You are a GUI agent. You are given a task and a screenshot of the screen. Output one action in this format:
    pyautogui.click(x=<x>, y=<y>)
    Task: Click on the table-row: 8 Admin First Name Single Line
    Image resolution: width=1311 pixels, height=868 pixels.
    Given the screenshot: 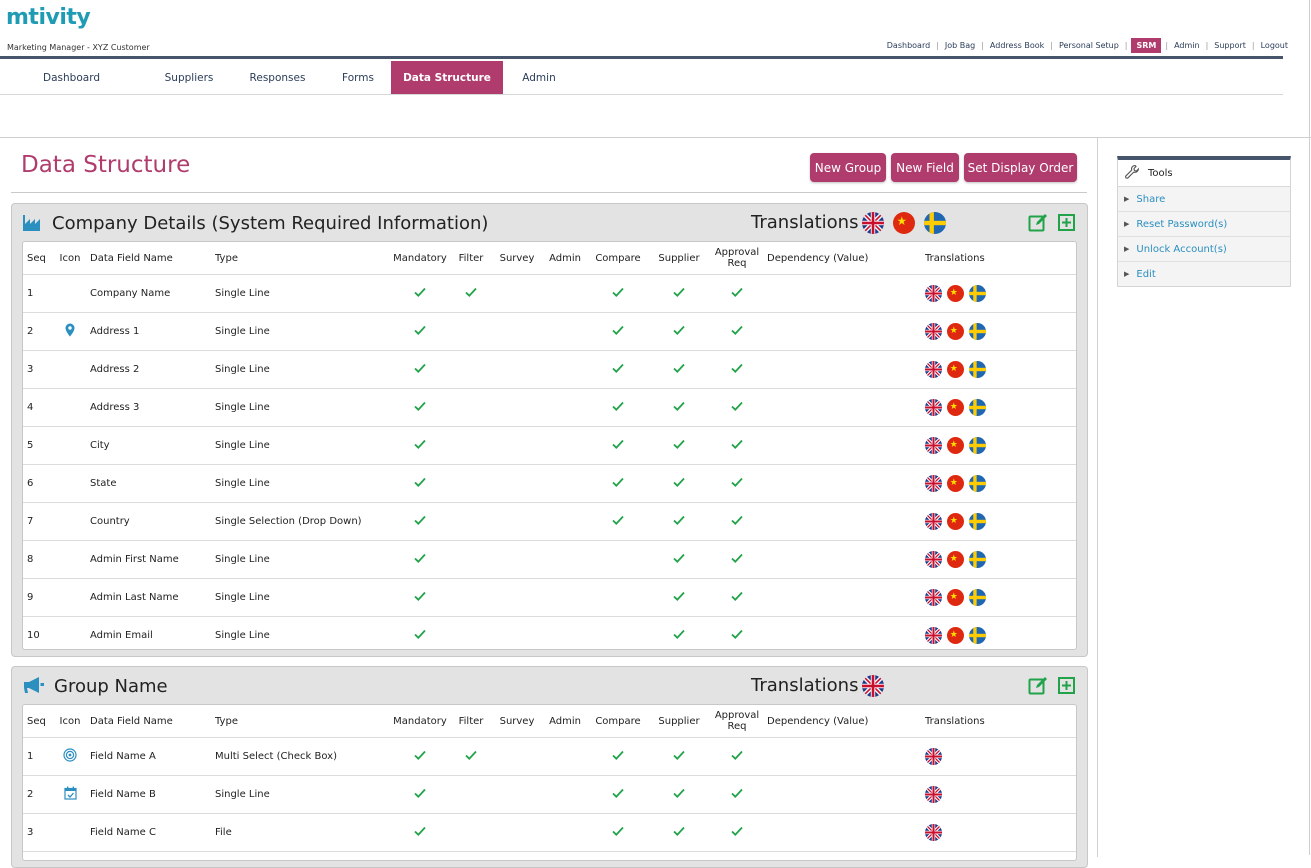 What is the action you would take?
    pyautogui.click(x=549, y=560)
    